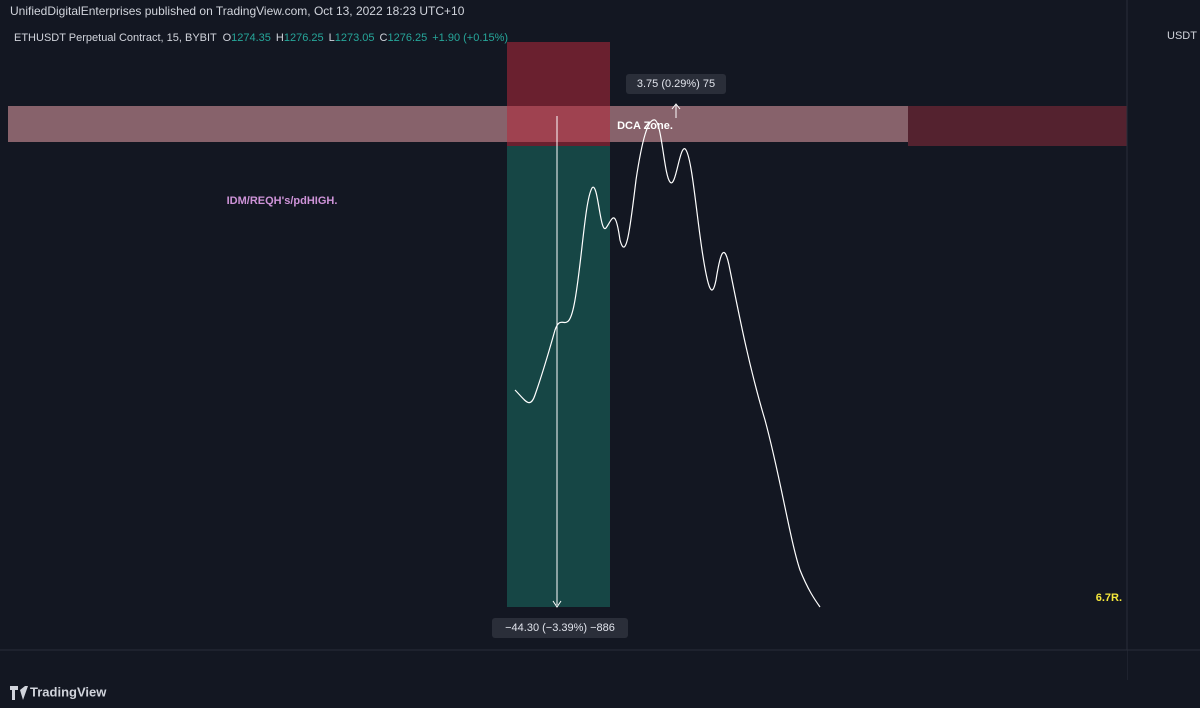 This screenshot has height=708, width=1200. What do you see at coordinates (557, 604) in the screenshot?
I see `measure-arrow-head` at bounding box center [557, 604].